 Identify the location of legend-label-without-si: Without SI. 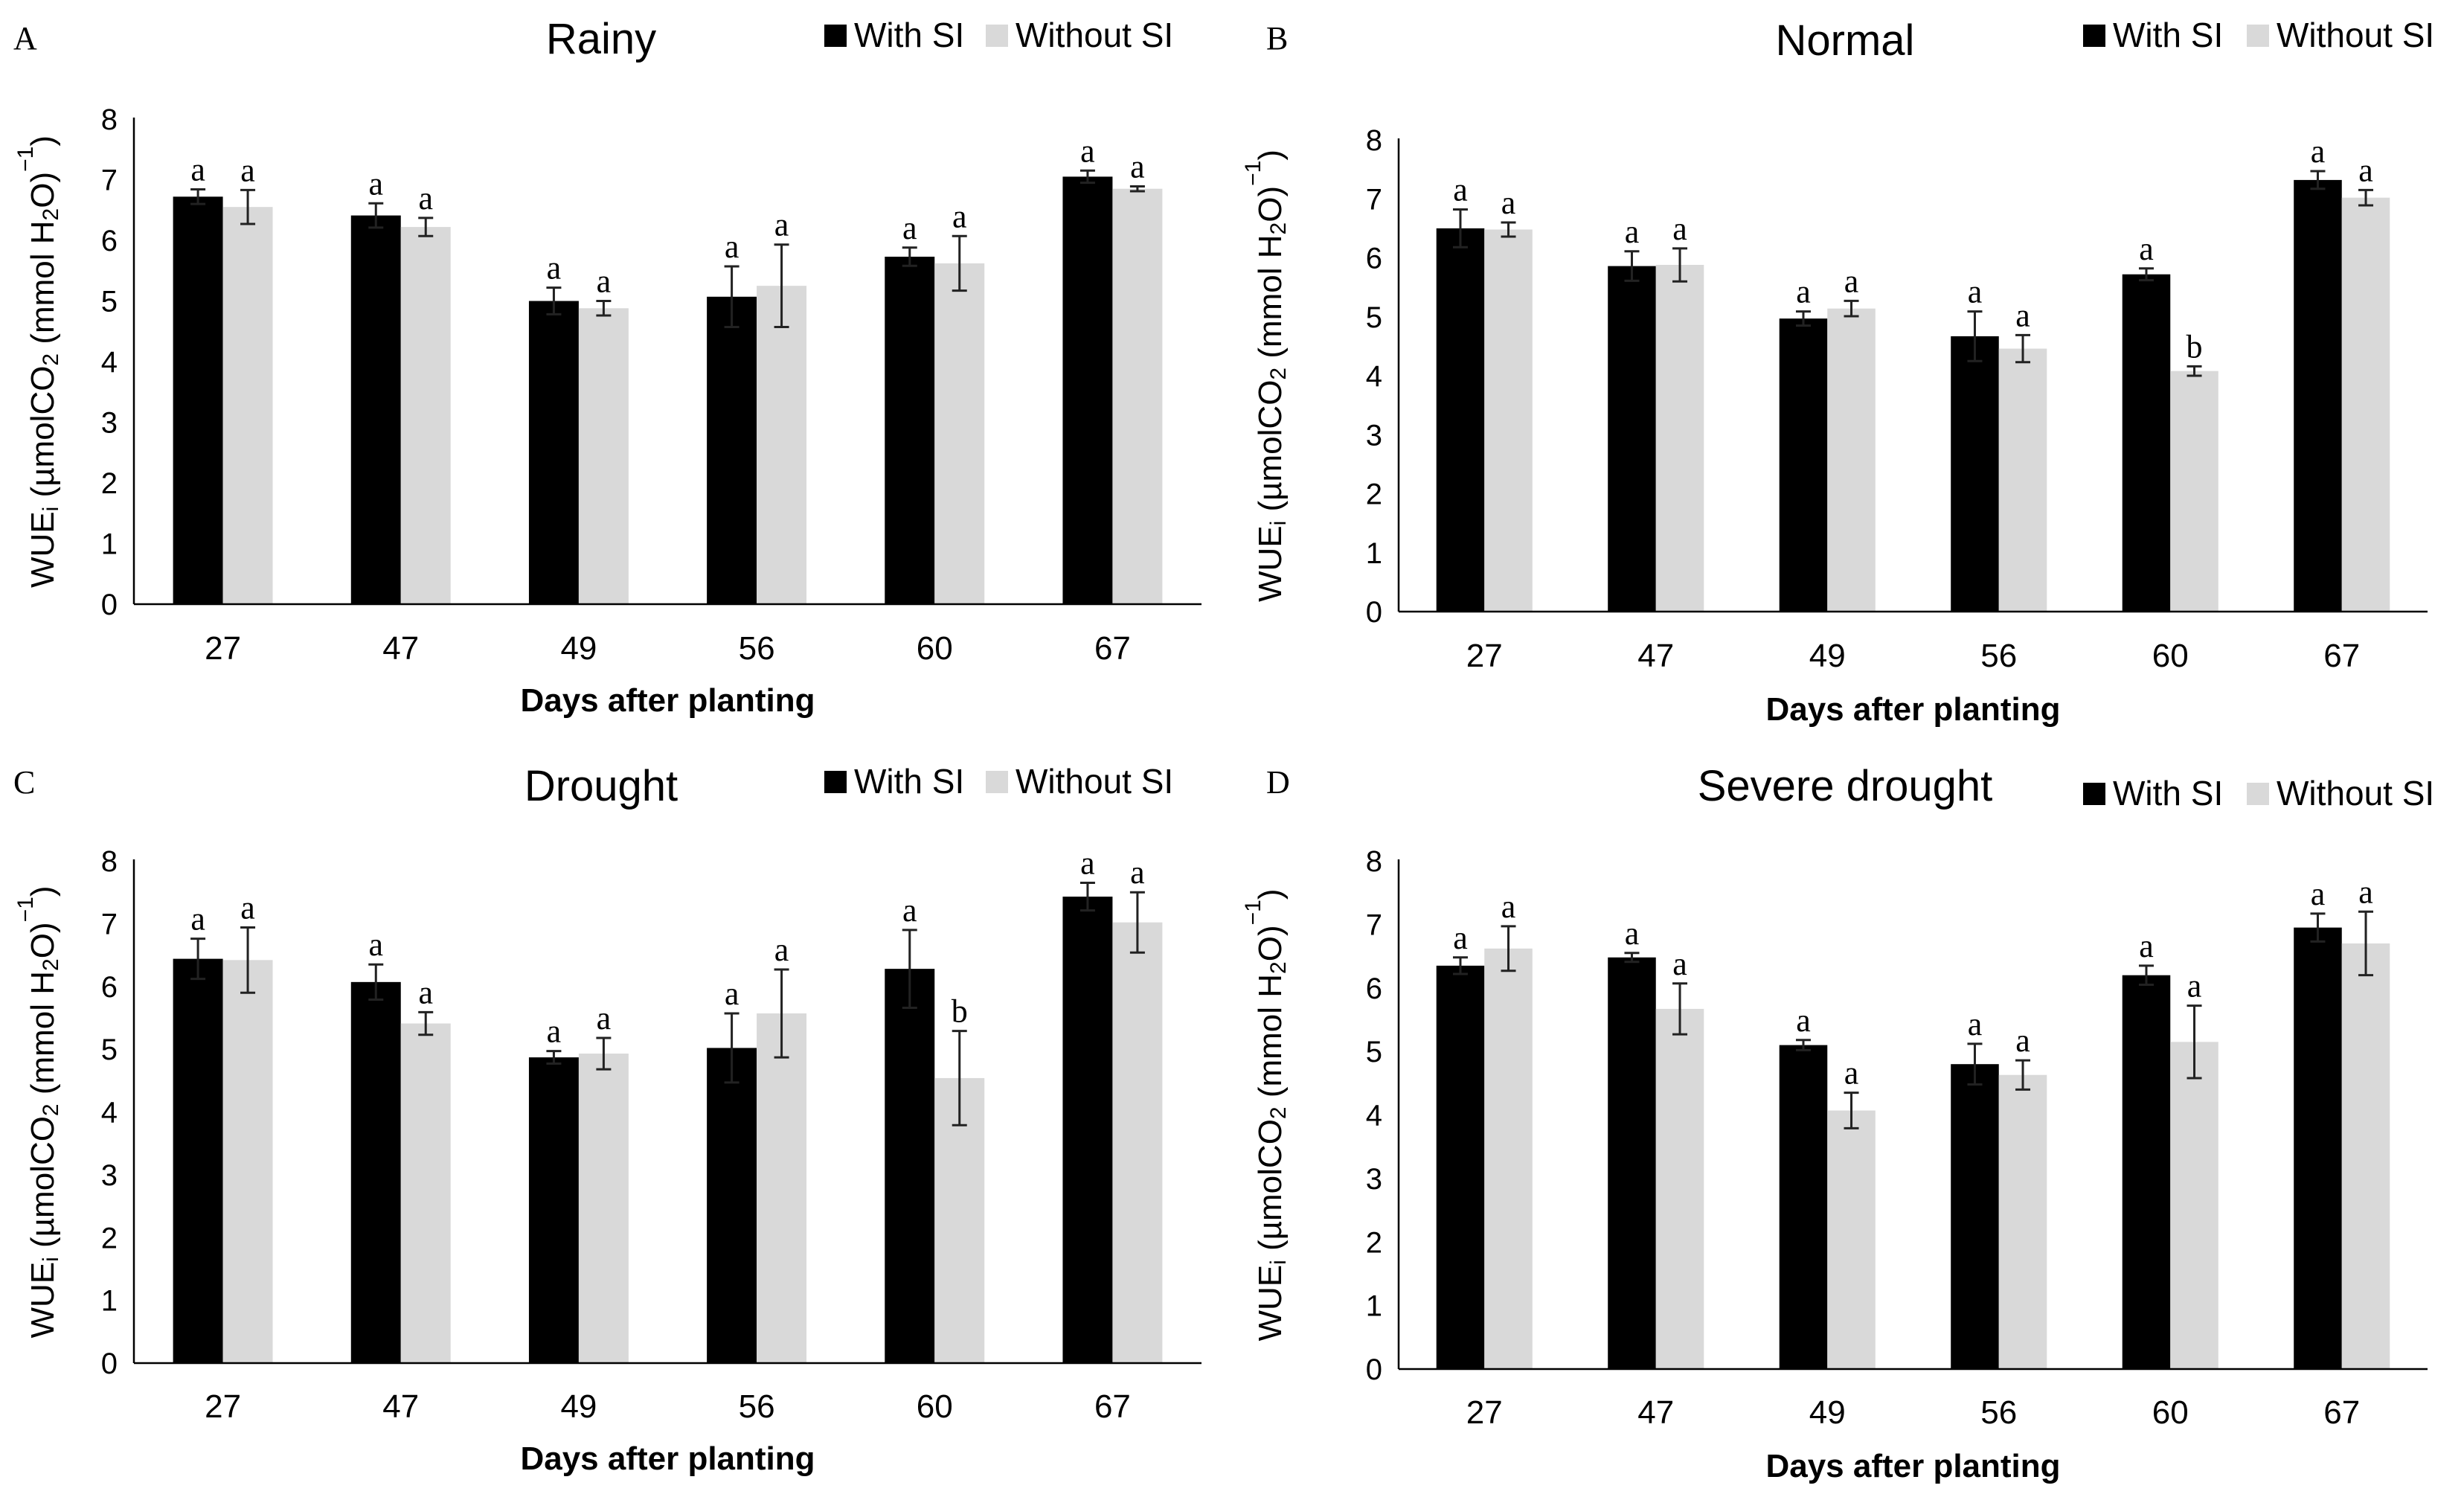
(2355, 793).